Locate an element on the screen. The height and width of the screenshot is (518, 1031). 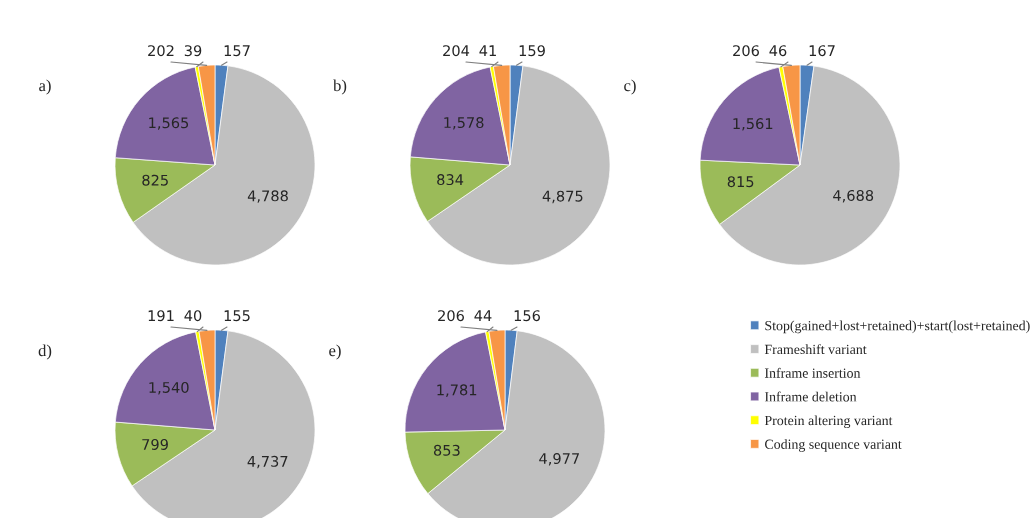
data-label: 4,788 is located at coordinates (267, 196).